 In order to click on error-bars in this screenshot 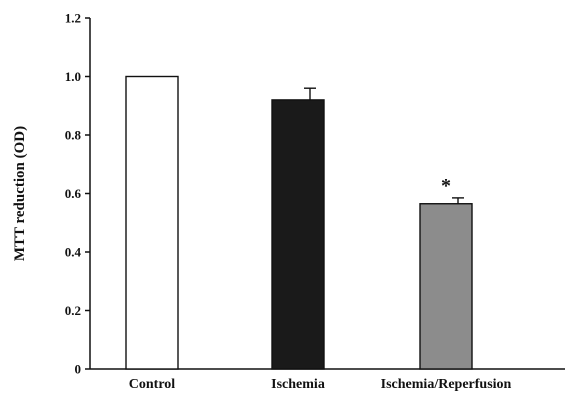, I will do `click(384, 145)`.